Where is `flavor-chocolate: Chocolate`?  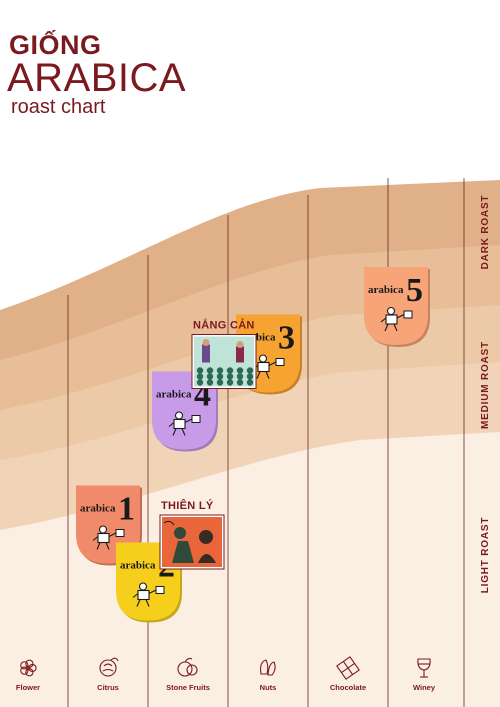 flavor-chocolate: Chocolate is located at coordinates (348, 674).